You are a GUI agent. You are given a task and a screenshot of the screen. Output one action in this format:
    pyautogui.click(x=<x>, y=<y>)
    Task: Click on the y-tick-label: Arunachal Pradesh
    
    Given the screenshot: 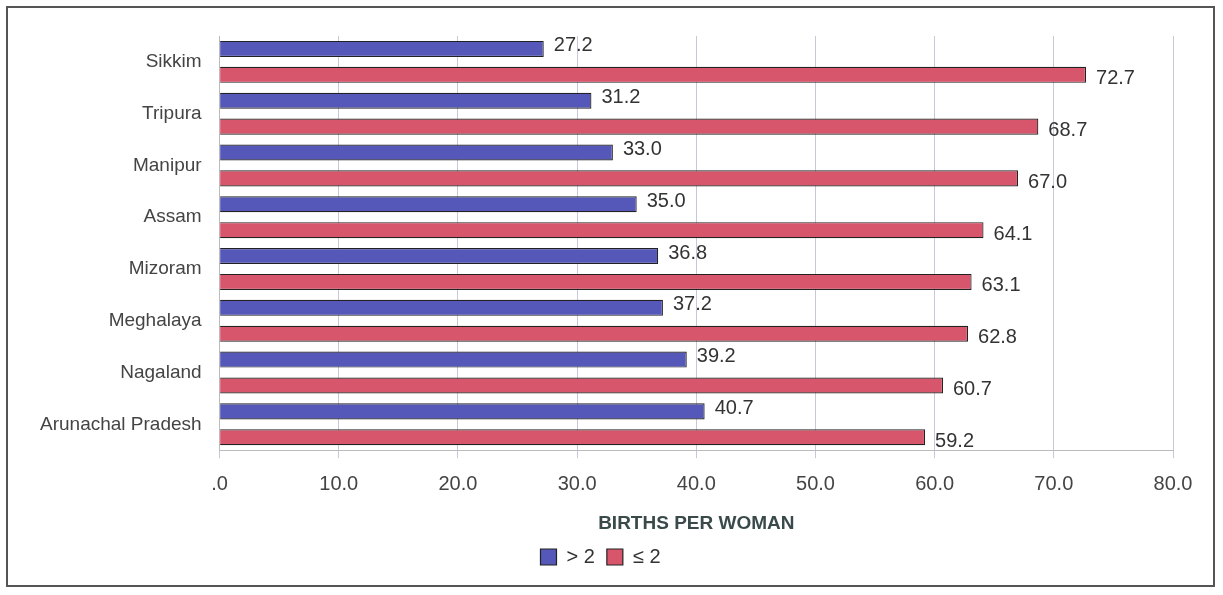 What is the action you would take?
    pyautogui.click(x=120, y=423)
    